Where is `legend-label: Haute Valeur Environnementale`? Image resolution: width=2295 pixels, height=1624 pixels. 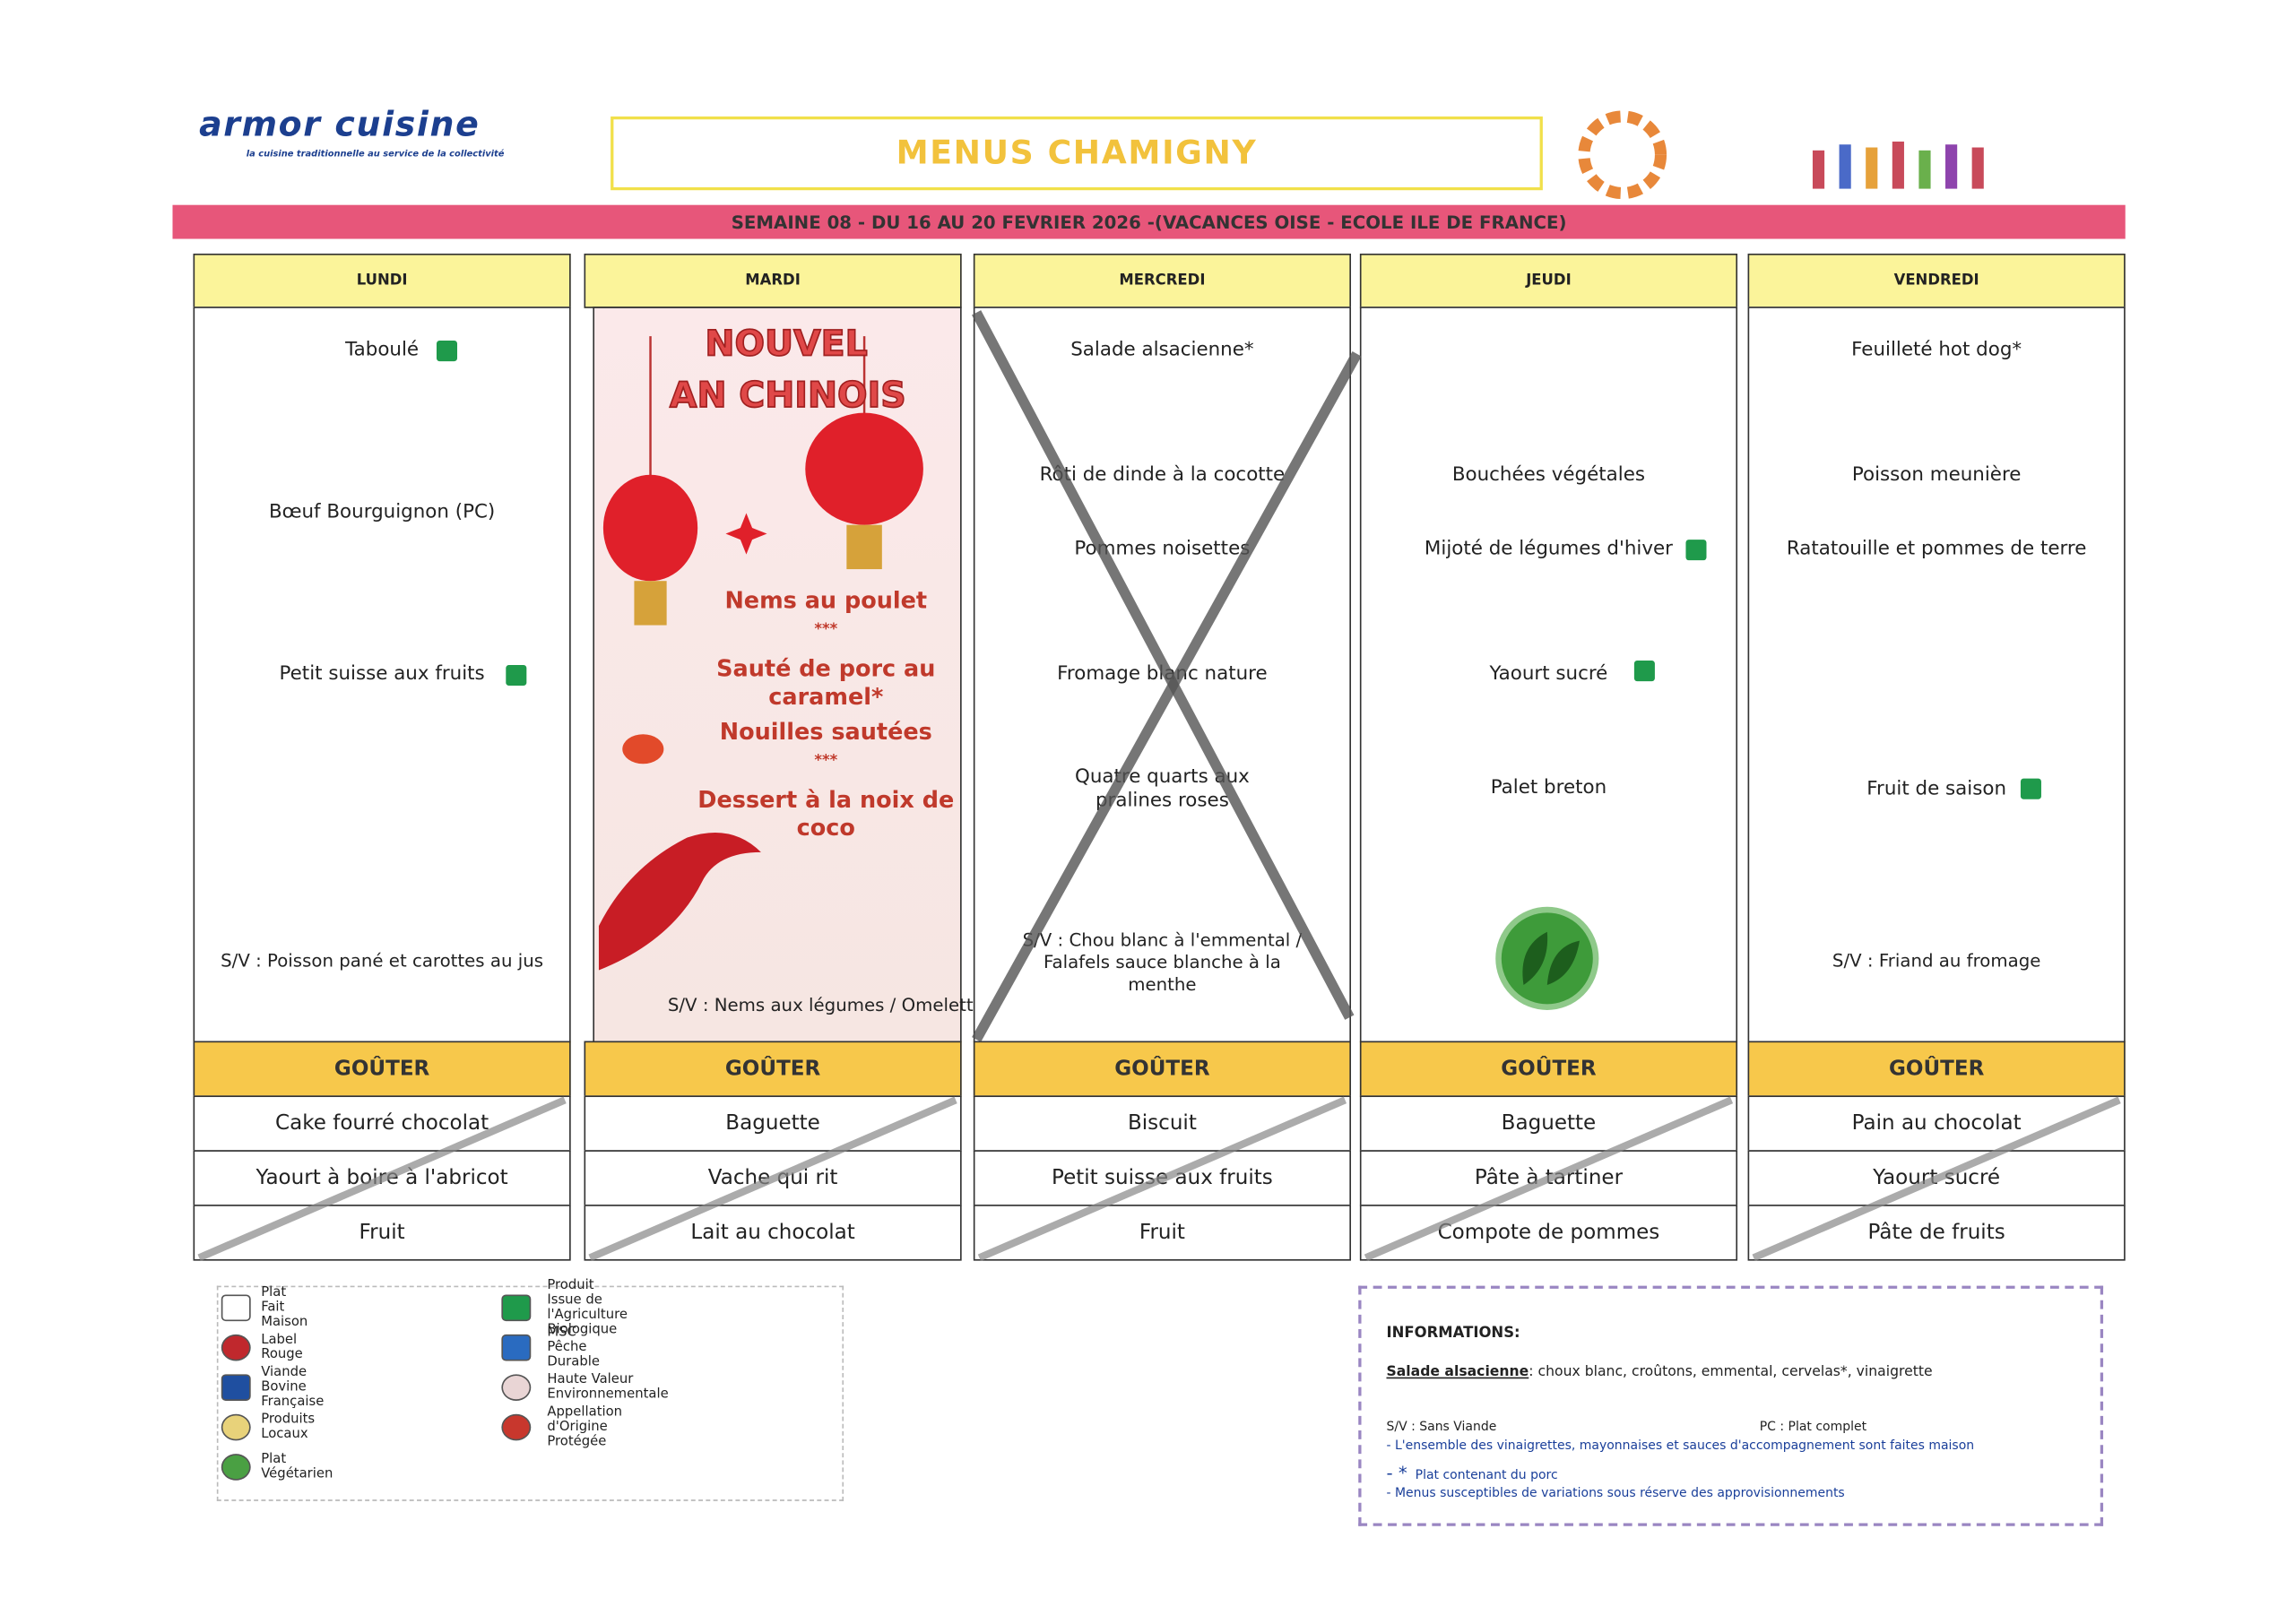
legend-label: Haute Valeur Environnementale is located at coordinates (608, 1387).